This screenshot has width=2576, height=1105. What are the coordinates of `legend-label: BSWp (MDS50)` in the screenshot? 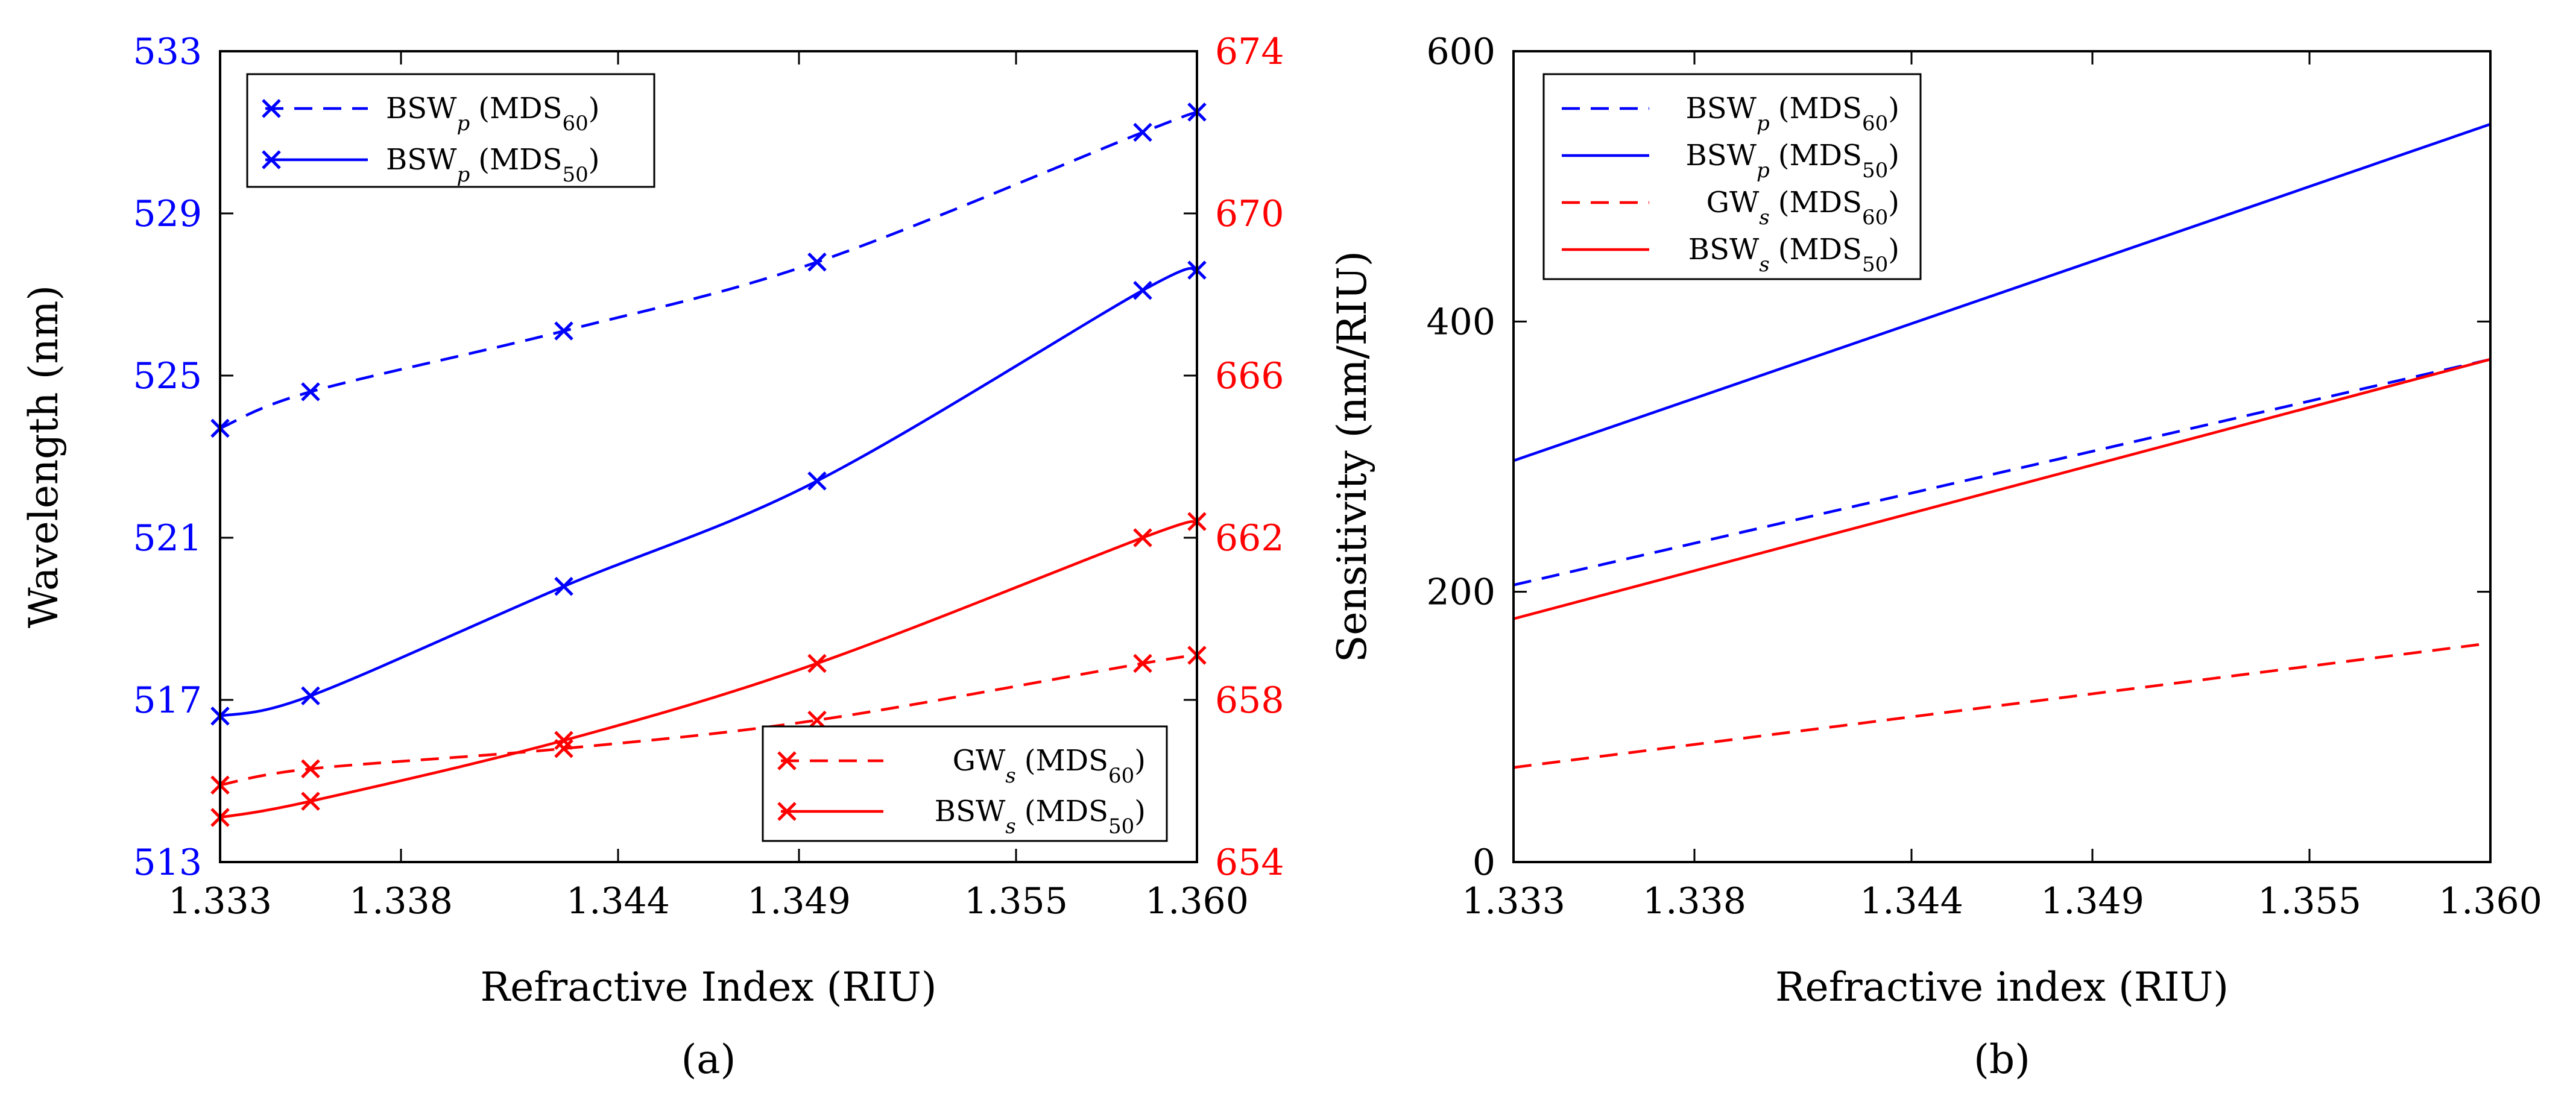 It's located at (1792, 161).